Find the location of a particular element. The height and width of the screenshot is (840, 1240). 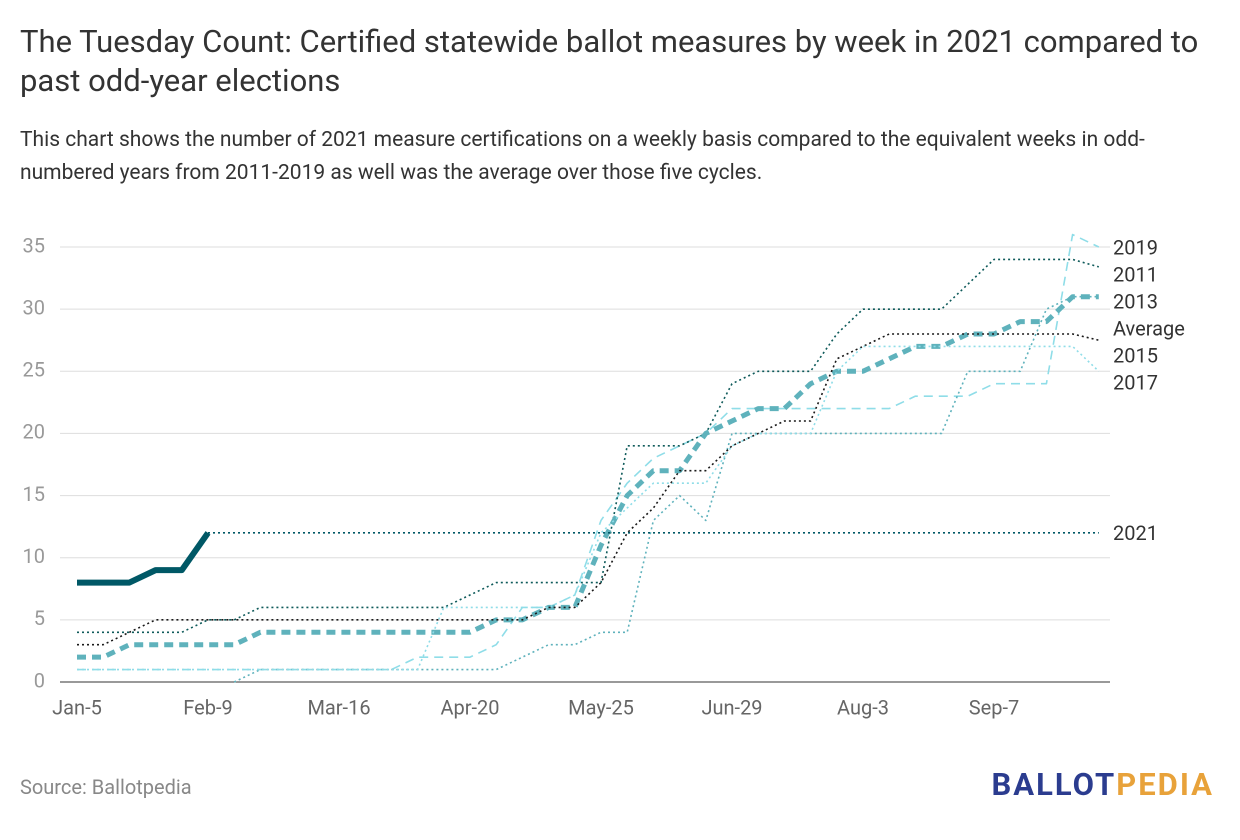

series-label: 2011 is located at coordinates (1135, 274).